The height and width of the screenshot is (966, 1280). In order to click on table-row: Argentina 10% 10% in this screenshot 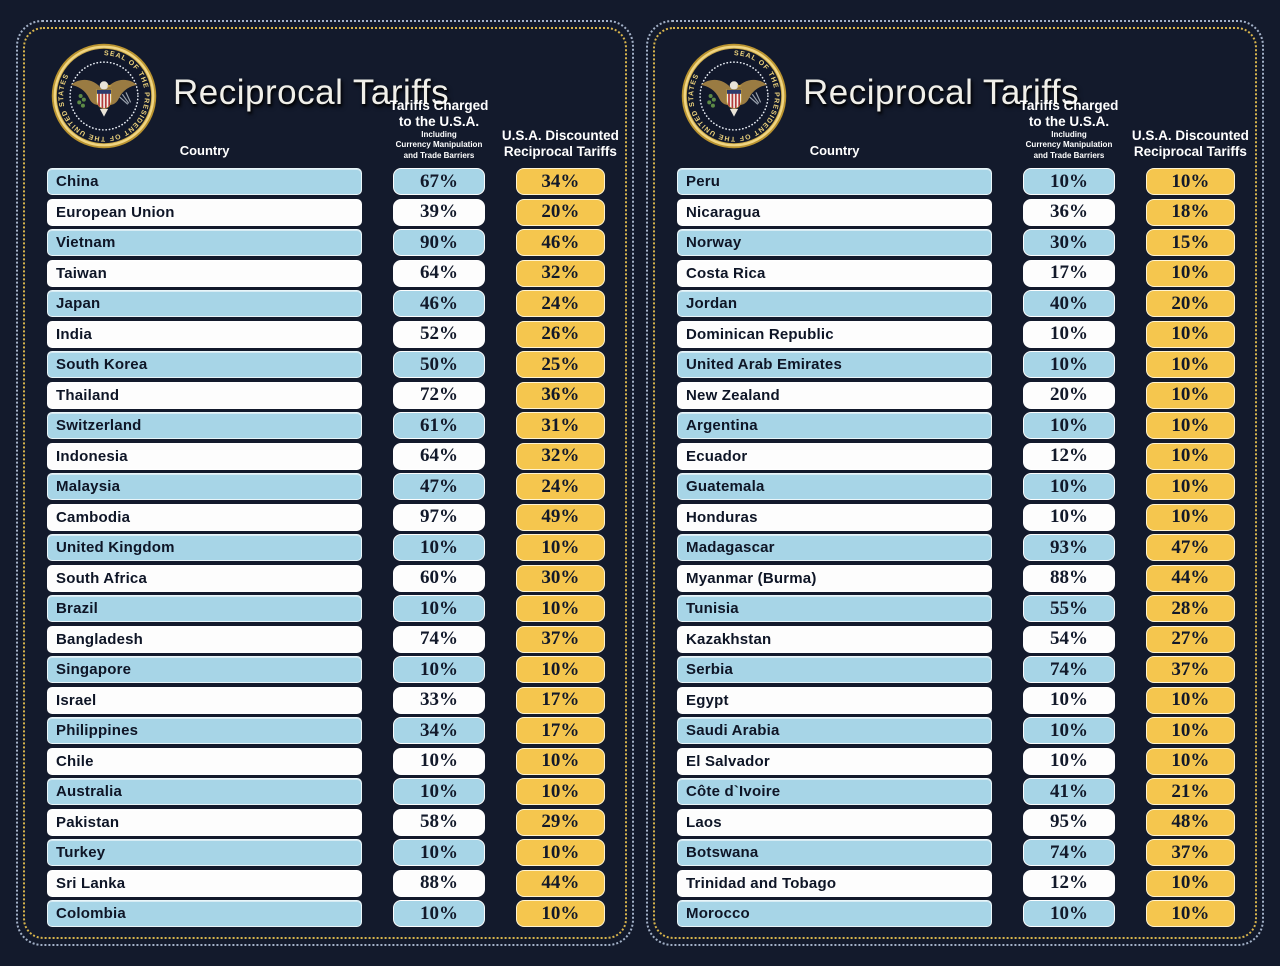, I will do `click(956, 425)`.